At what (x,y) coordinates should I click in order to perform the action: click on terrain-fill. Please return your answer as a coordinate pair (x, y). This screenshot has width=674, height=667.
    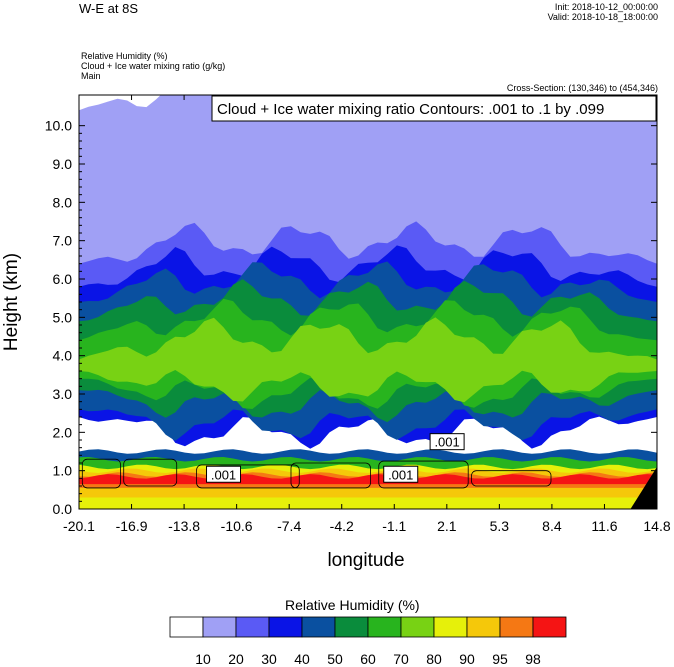
    Looking at the image, I should click on (643, 487).